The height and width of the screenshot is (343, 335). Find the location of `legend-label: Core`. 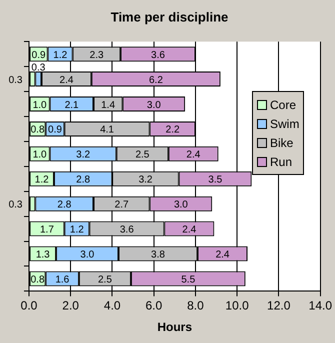

legend-label: Core is located at coordinates (283, 105).